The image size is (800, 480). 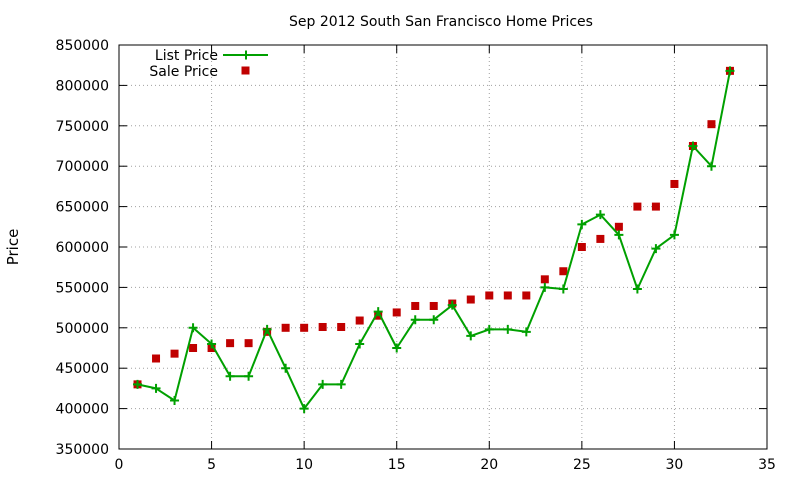 I want to click on y-tick-label: 700000, so click(x=82, y=167).